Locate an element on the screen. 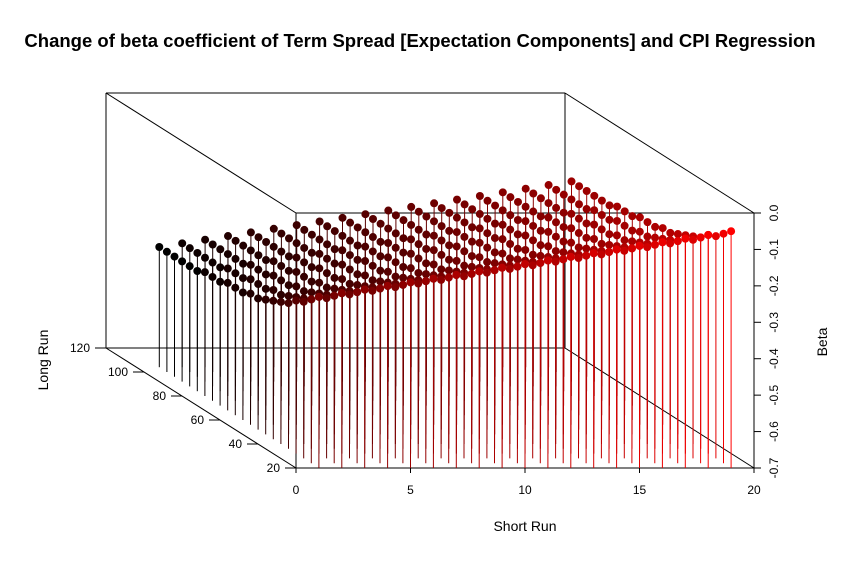  x-tick-label: 10 is located at coordinates (525, 490).